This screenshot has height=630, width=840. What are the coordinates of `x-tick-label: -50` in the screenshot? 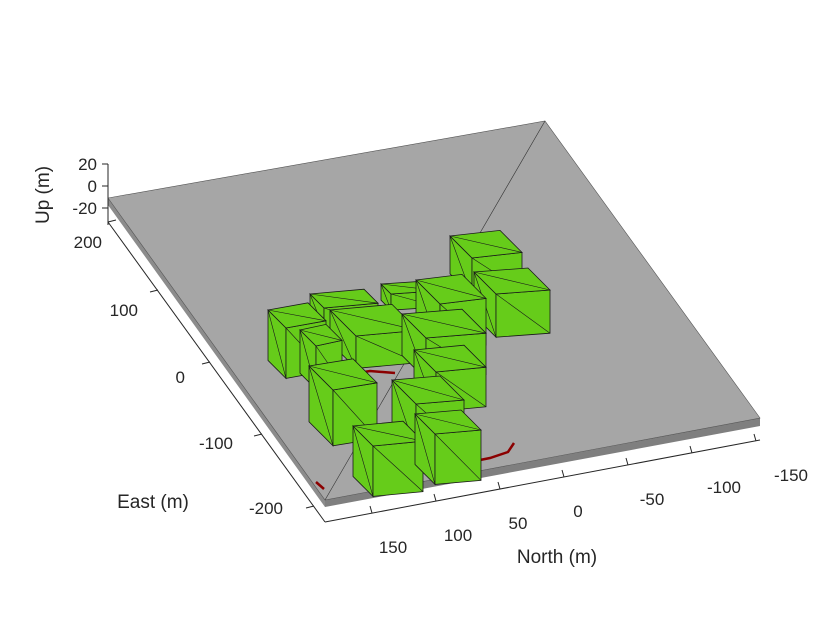 It's located at (652, 499).